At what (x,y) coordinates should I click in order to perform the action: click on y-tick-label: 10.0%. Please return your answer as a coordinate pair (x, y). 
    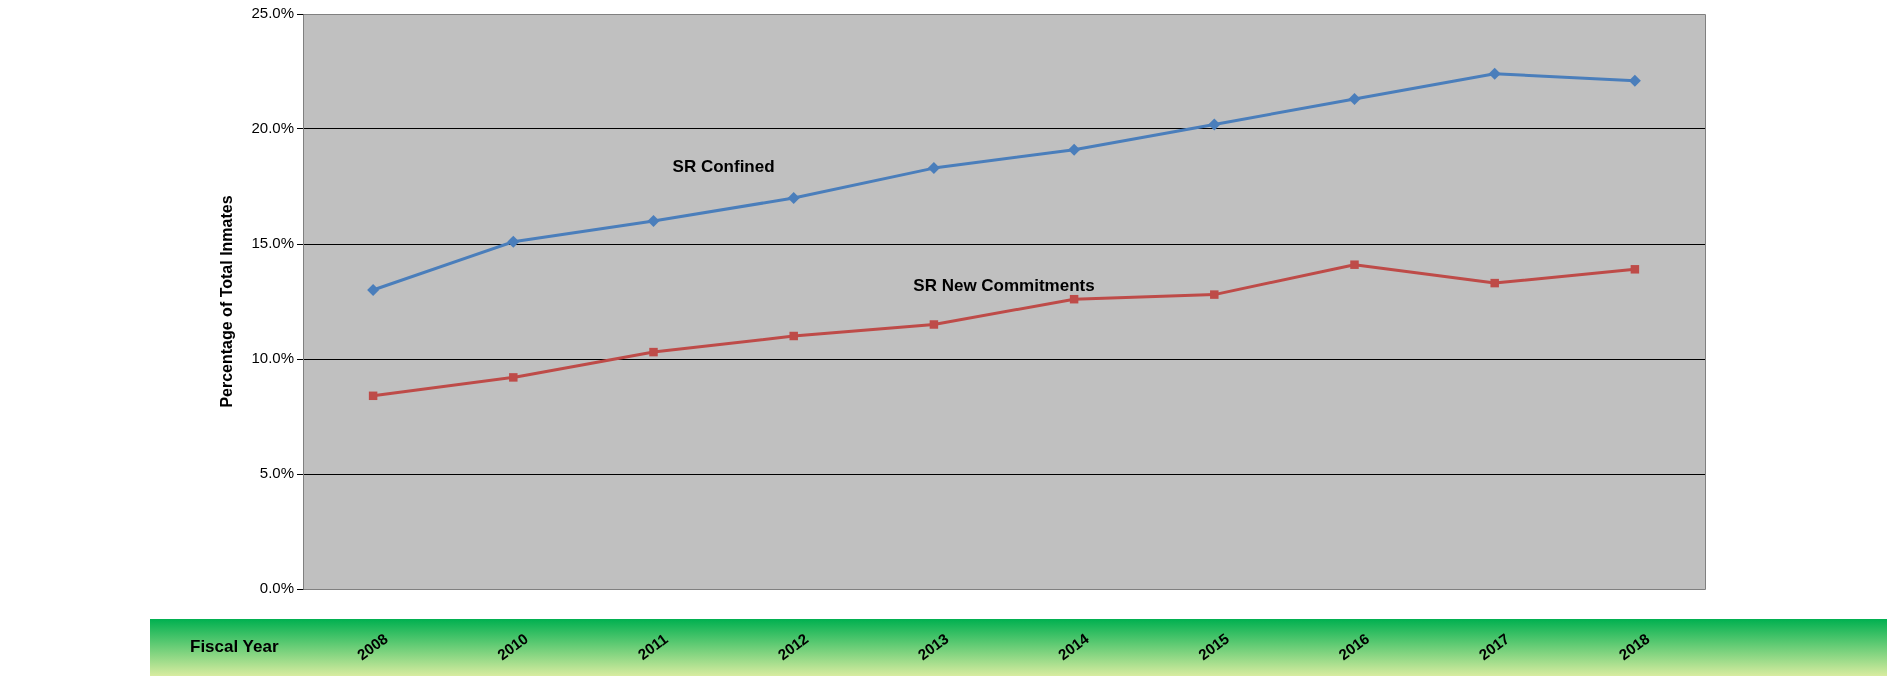
    Looking at the image, I should click on (272, 358).